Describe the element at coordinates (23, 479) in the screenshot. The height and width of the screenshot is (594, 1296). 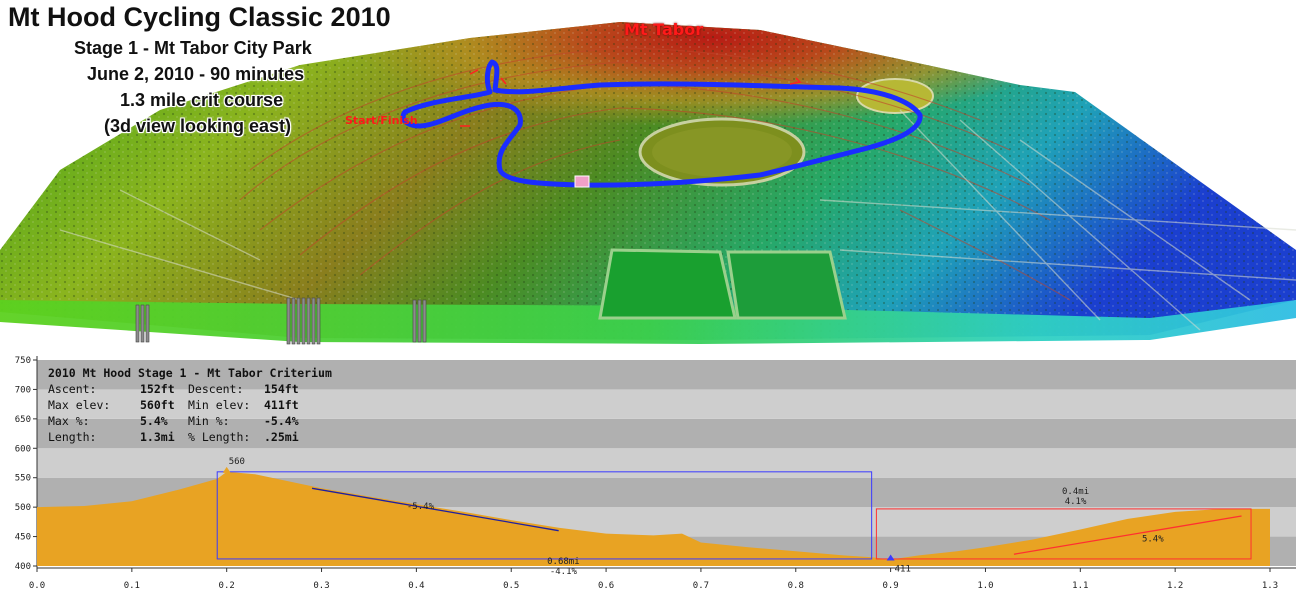
I see `y-tick-label: 550` at that location.